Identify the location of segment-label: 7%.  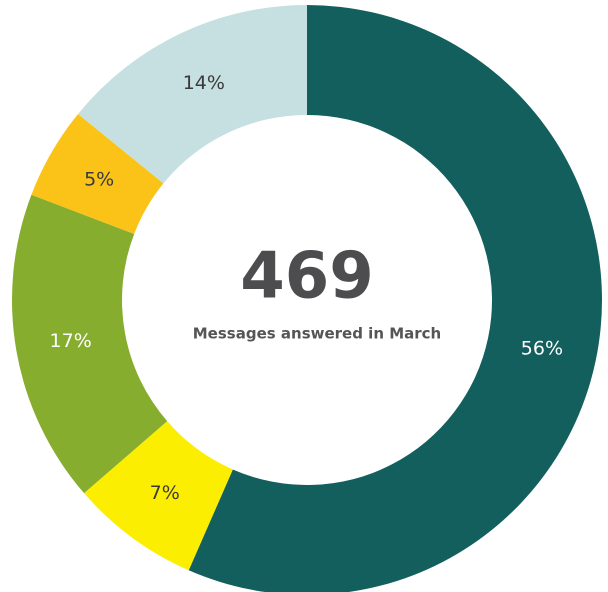
(165, 493).